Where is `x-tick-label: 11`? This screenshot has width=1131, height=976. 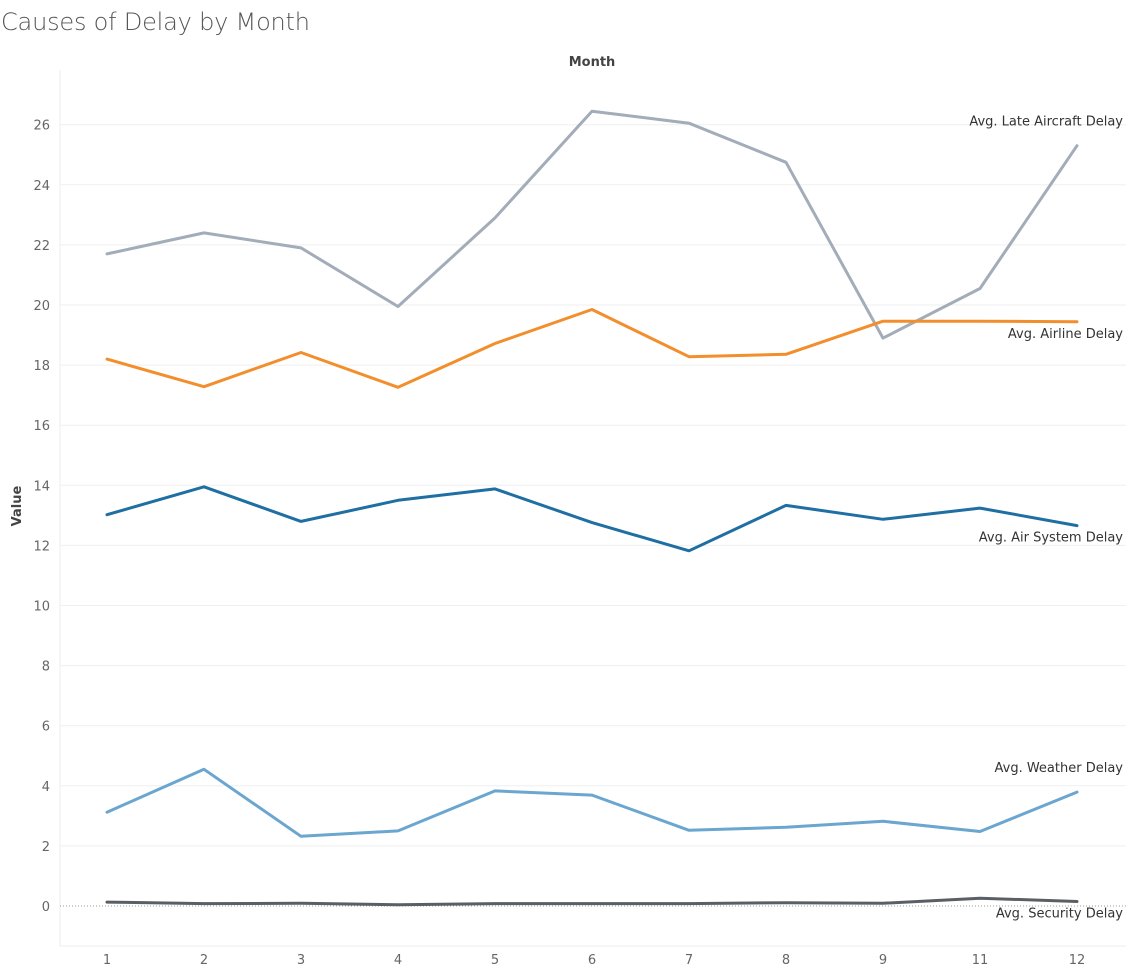 x-tick-label: 11 is located at coordinates (980, 960).